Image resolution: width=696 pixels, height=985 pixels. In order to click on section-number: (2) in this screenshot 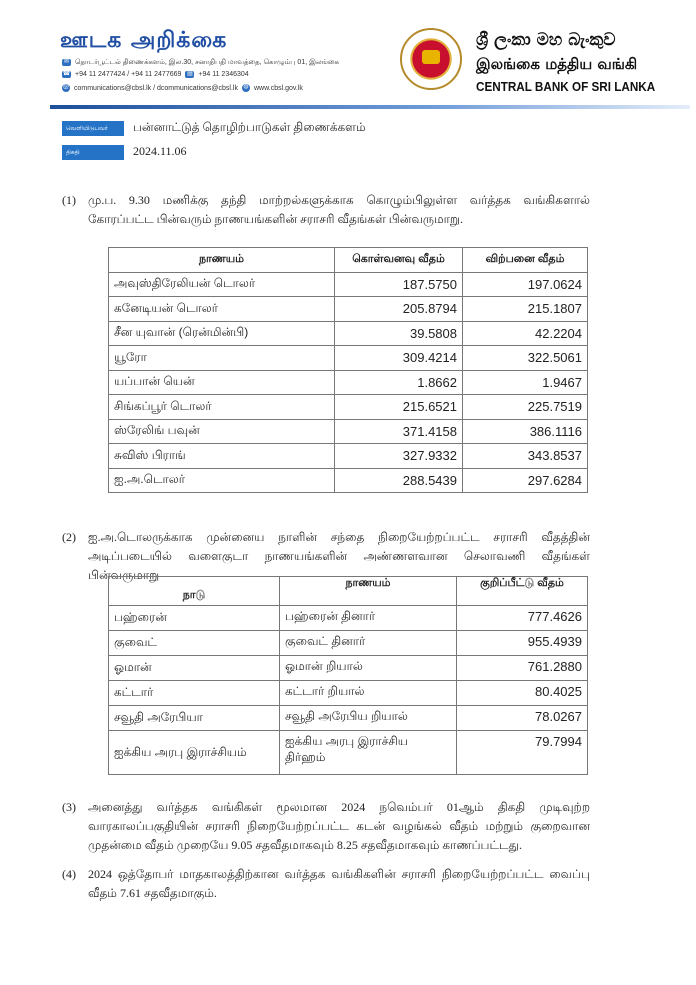, I will do `click(69, 537)`.